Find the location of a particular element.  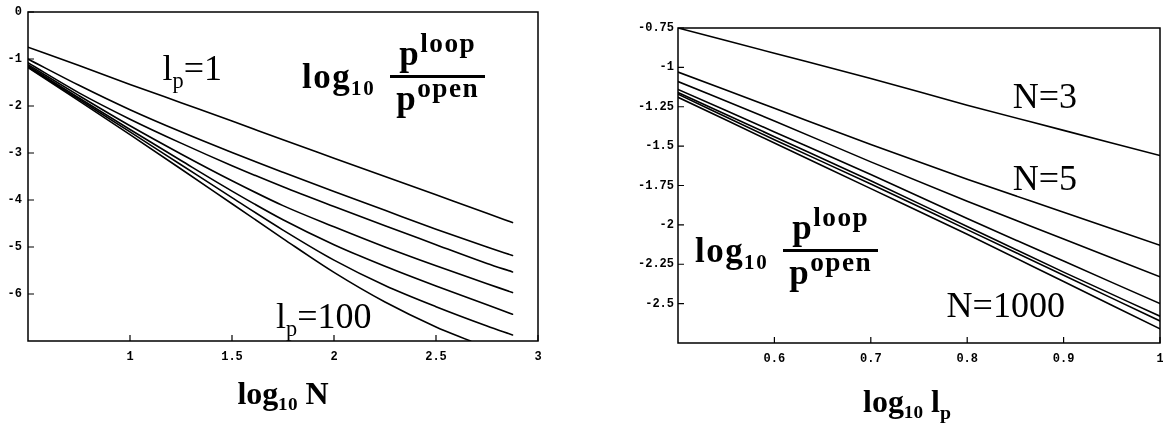

y-tick-label: -2.5 is located at coordinates (659, 303).